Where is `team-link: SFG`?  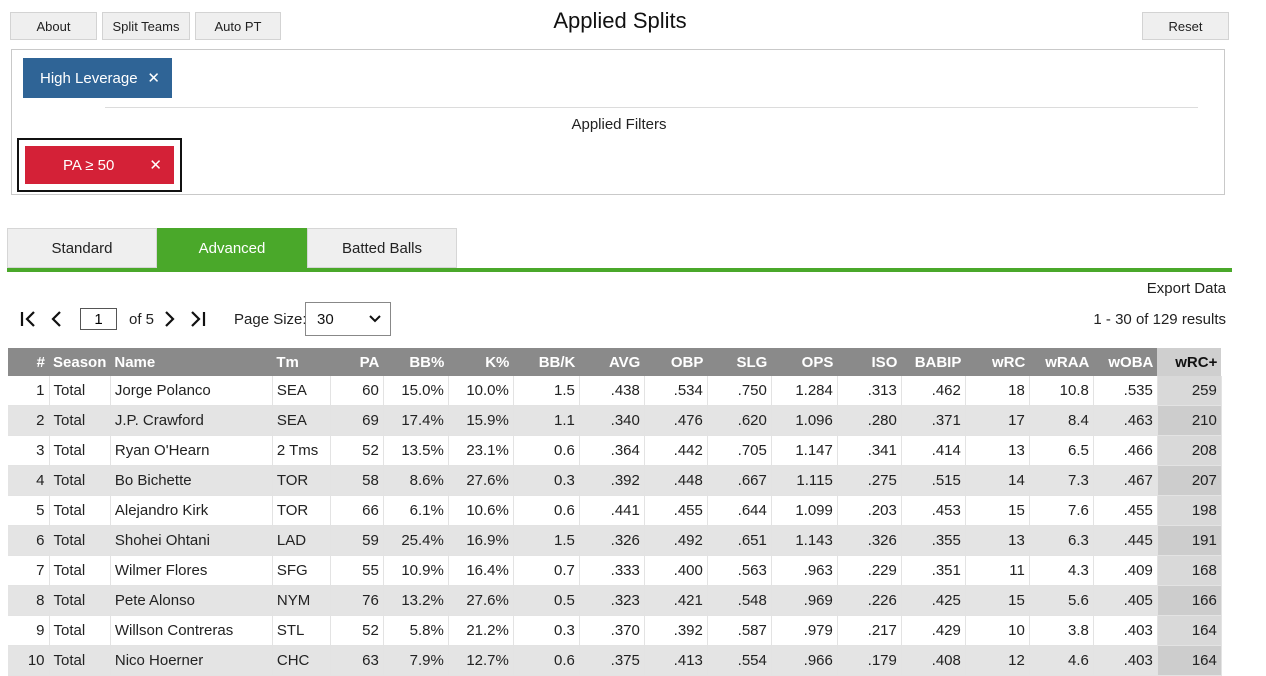
team-link: SFG is located at coordinates (301, 570).